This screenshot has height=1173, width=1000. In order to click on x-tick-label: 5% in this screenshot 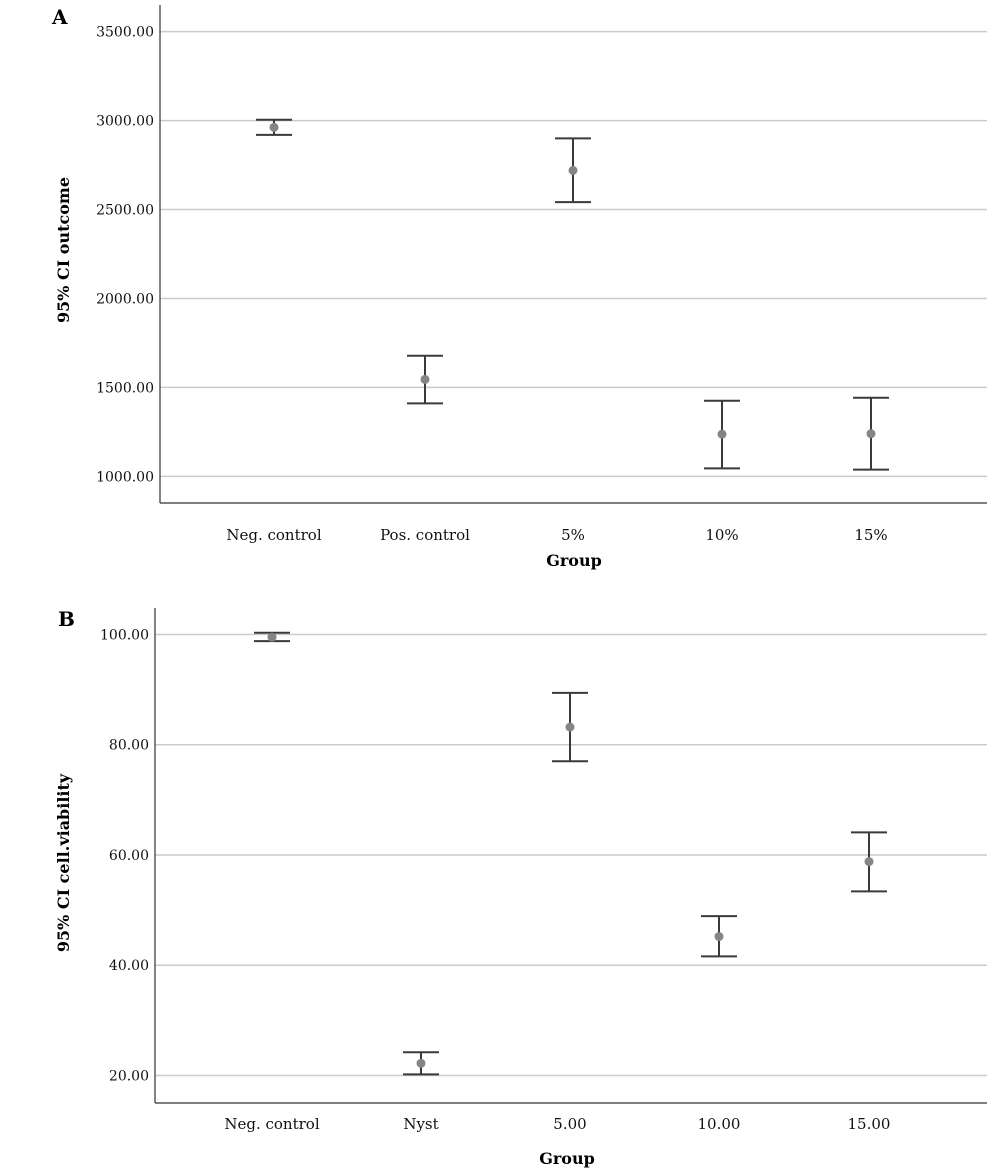, I will do `click(573, 535)`.